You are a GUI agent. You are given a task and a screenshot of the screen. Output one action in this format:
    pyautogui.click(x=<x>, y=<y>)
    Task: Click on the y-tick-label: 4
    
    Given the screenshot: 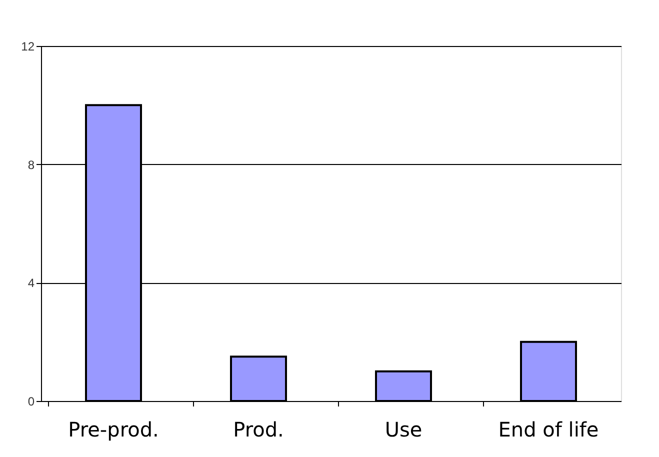 What is the action you would take?
    pyautogui.click(x=31, y=283)
    